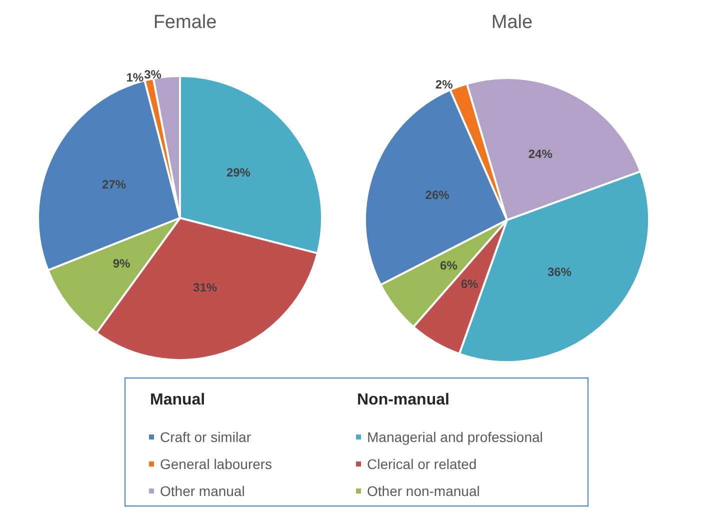 The height and width of the screenshot is (514, 702). What do you see at coordinates (422, 464) in the screenshot?
I see `legend-label: Clerical or related` at bounding box center [422, 464].